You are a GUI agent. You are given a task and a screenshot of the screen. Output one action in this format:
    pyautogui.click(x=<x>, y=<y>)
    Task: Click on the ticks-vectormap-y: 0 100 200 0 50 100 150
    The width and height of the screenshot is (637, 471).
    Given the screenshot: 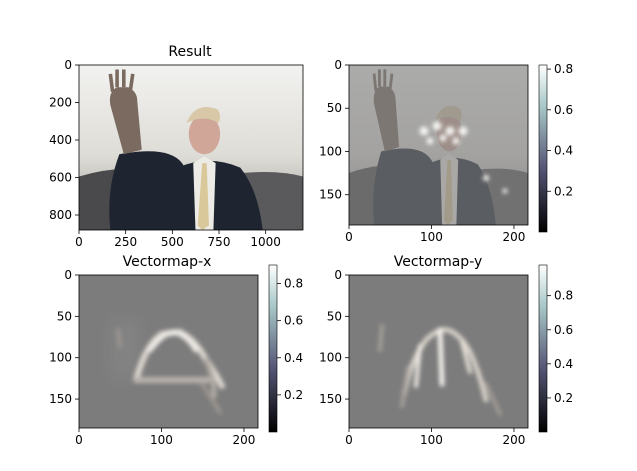 What is the action you would take?
    pyautogui.click(x=422, y=357)
    